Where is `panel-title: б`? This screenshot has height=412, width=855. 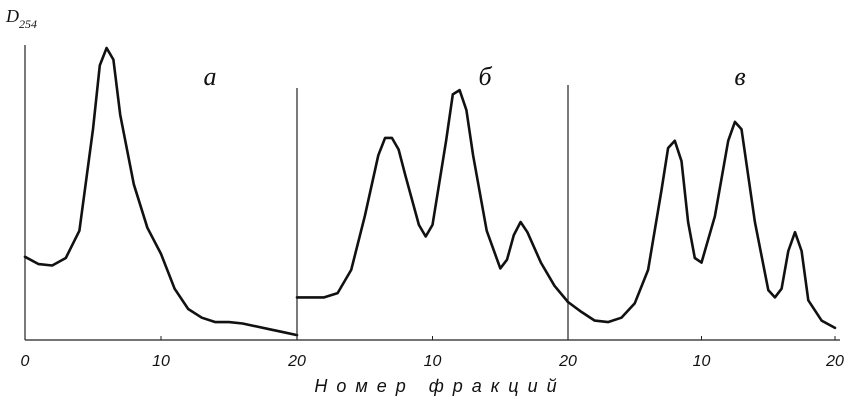
panel-title: б is located at coordinates (485, 76).